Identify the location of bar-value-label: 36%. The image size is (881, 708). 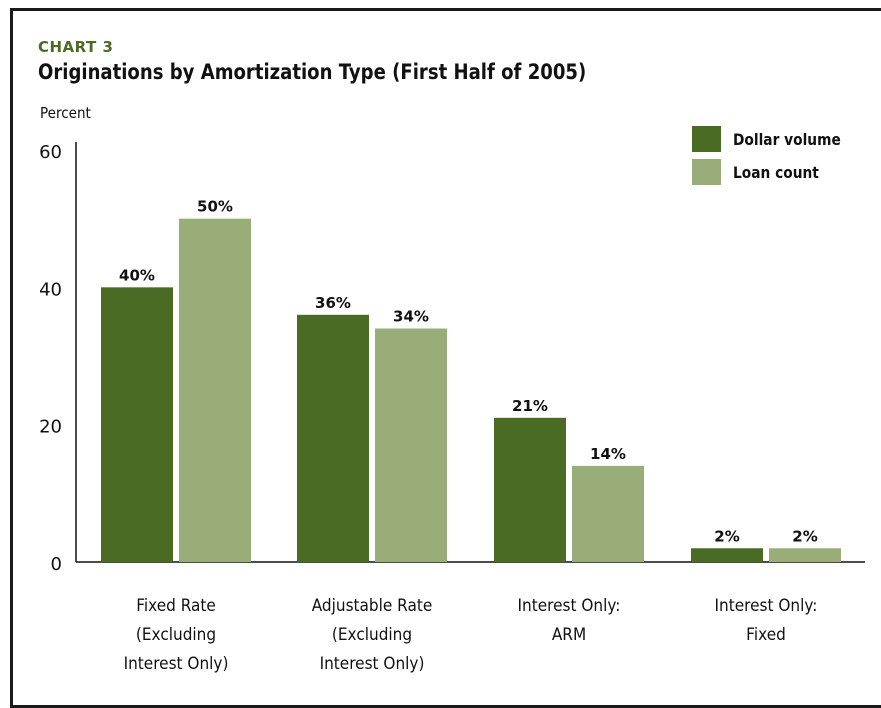
(333, 303).